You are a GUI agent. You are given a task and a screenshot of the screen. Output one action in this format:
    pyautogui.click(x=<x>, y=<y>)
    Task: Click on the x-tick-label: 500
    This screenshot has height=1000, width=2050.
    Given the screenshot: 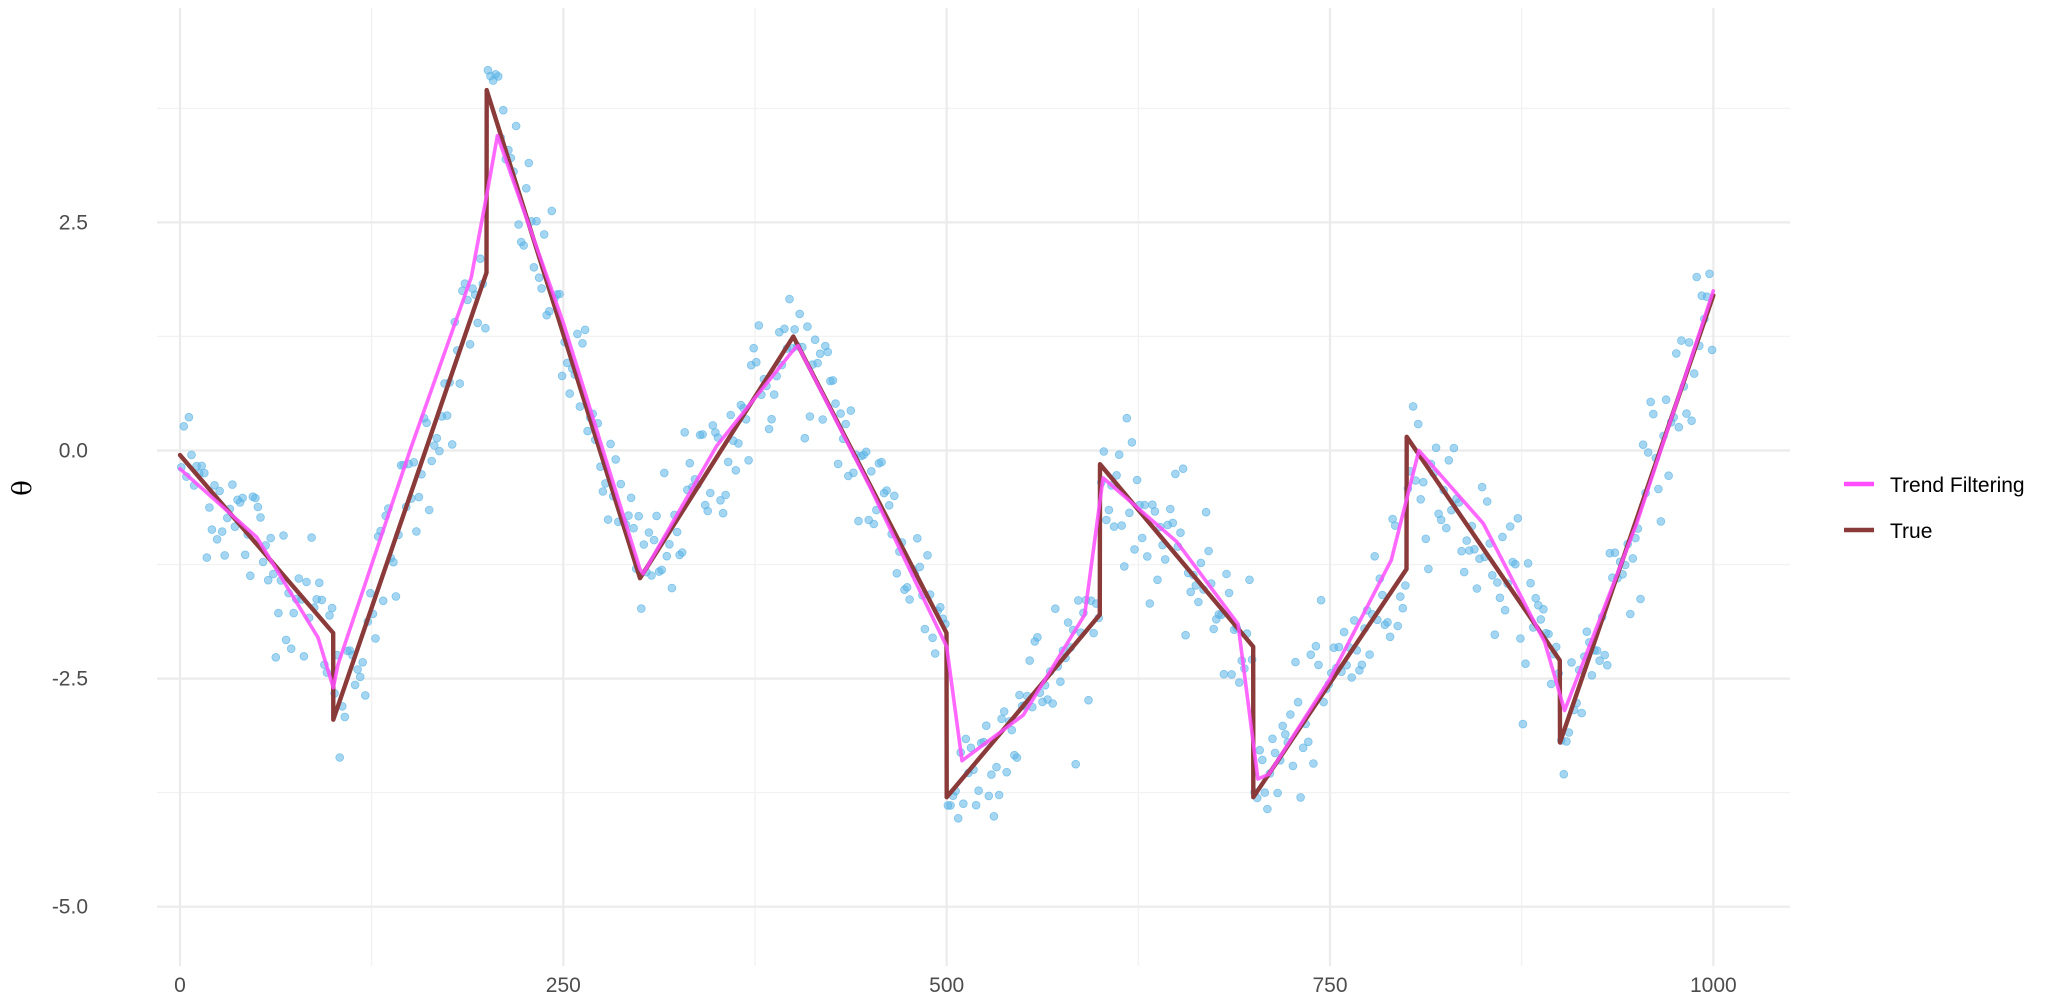 What is the action you would take?
    pyautogui.click(x=946, y=985)
    